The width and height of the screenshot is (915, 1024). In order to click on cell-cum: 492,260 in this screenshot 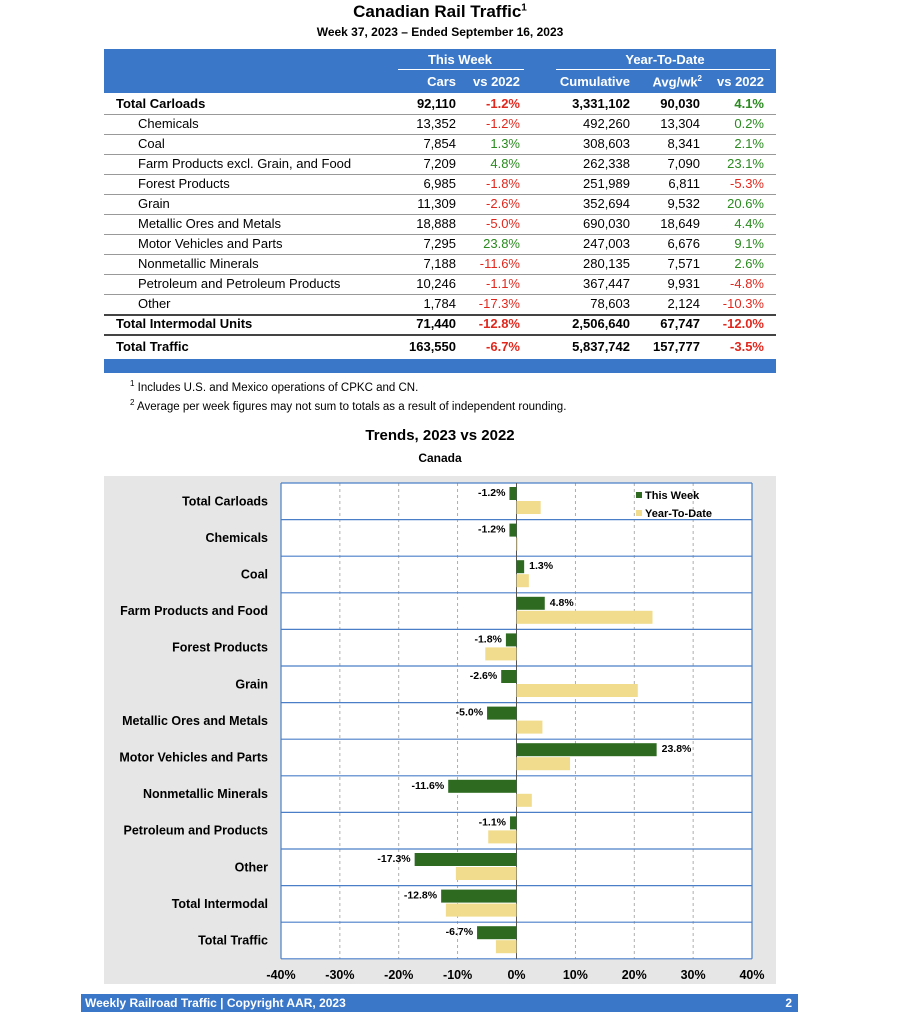, I will do `click(606, 123)`.